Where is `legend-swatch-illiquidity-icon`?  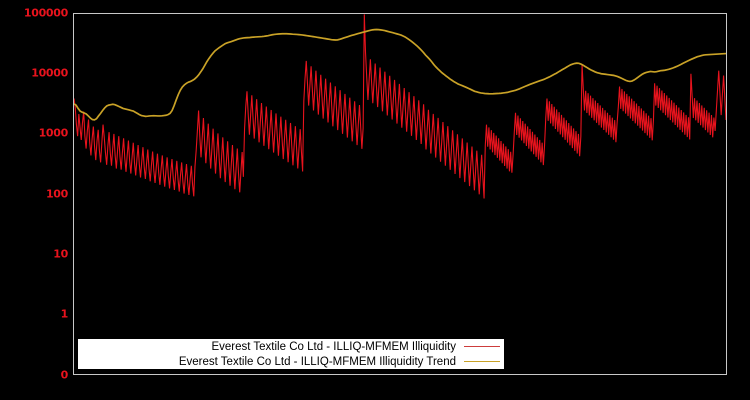
legend-swatch-illiquidity-icon is located at coordinates (482, 346).